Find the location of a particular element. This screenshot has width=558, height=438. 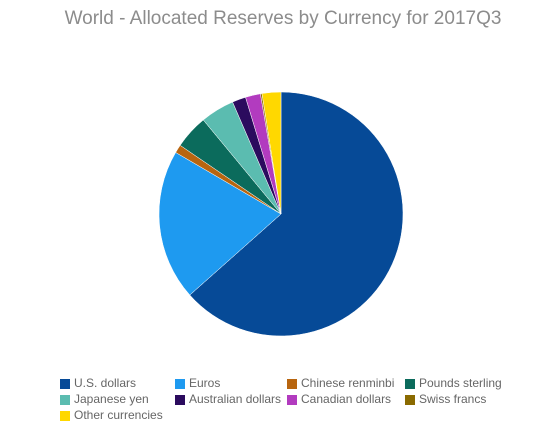

legend-label: Canadian dollars is located at coordinates (346, 399).